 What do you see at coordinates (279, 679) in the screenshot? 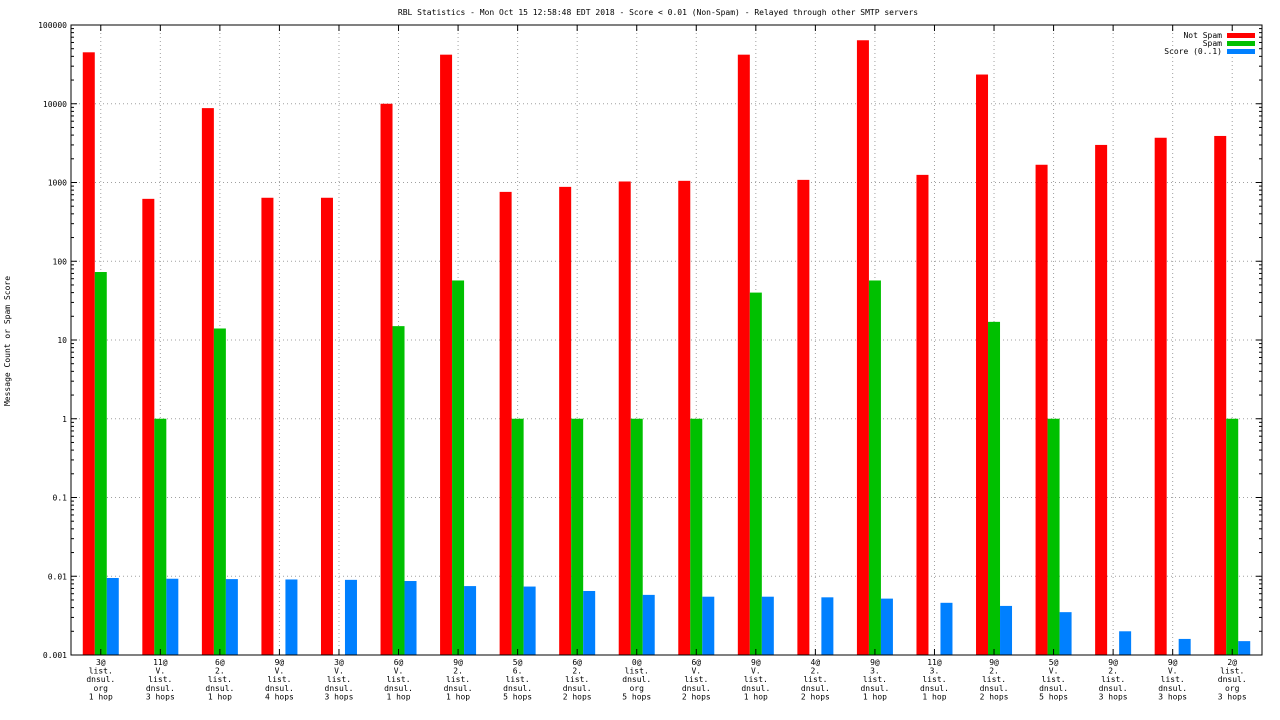
I see `x-tick-label: 9@ V. list. dnsul. 4 hops` at bounding box center [279, 679].